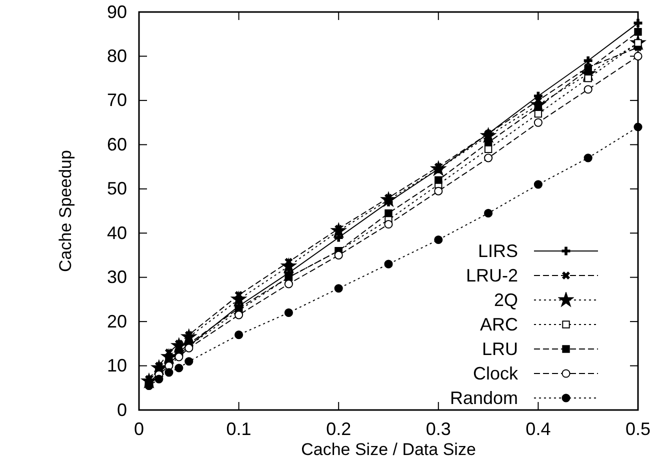 This screenshot has height=461, width=657. I want to click on y-tick-label: 30, so click(116, 277).